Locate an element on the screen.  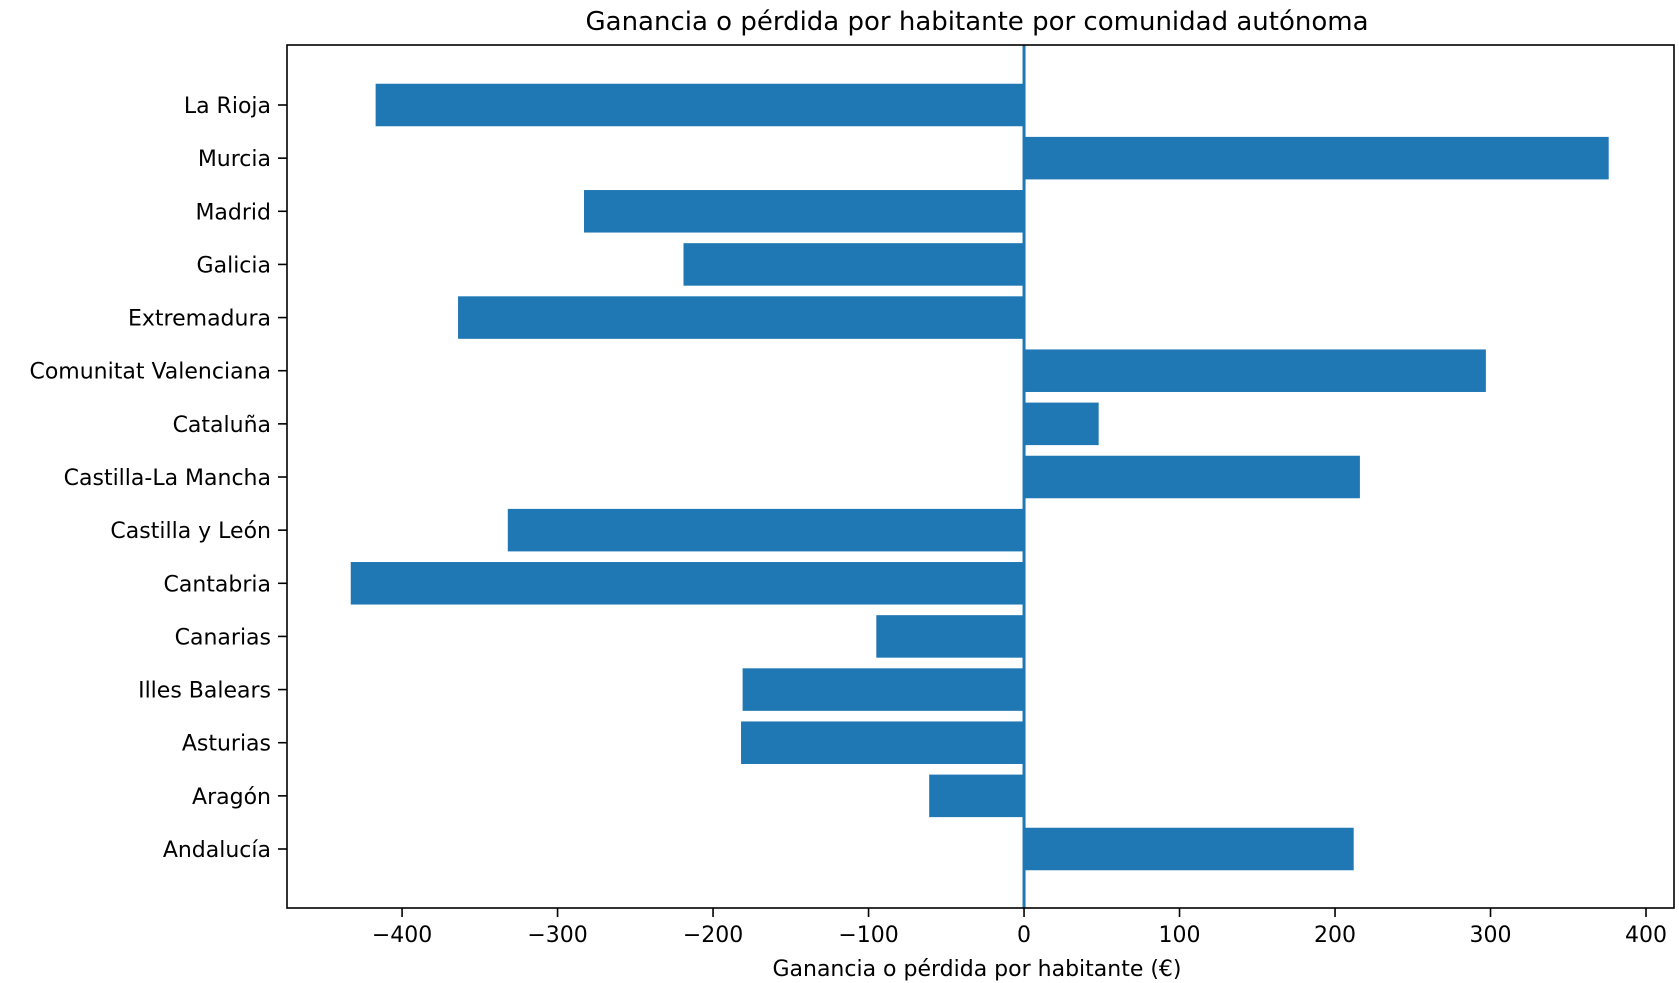
y-tick-label: Murcia is located at coordinates (234, 159).